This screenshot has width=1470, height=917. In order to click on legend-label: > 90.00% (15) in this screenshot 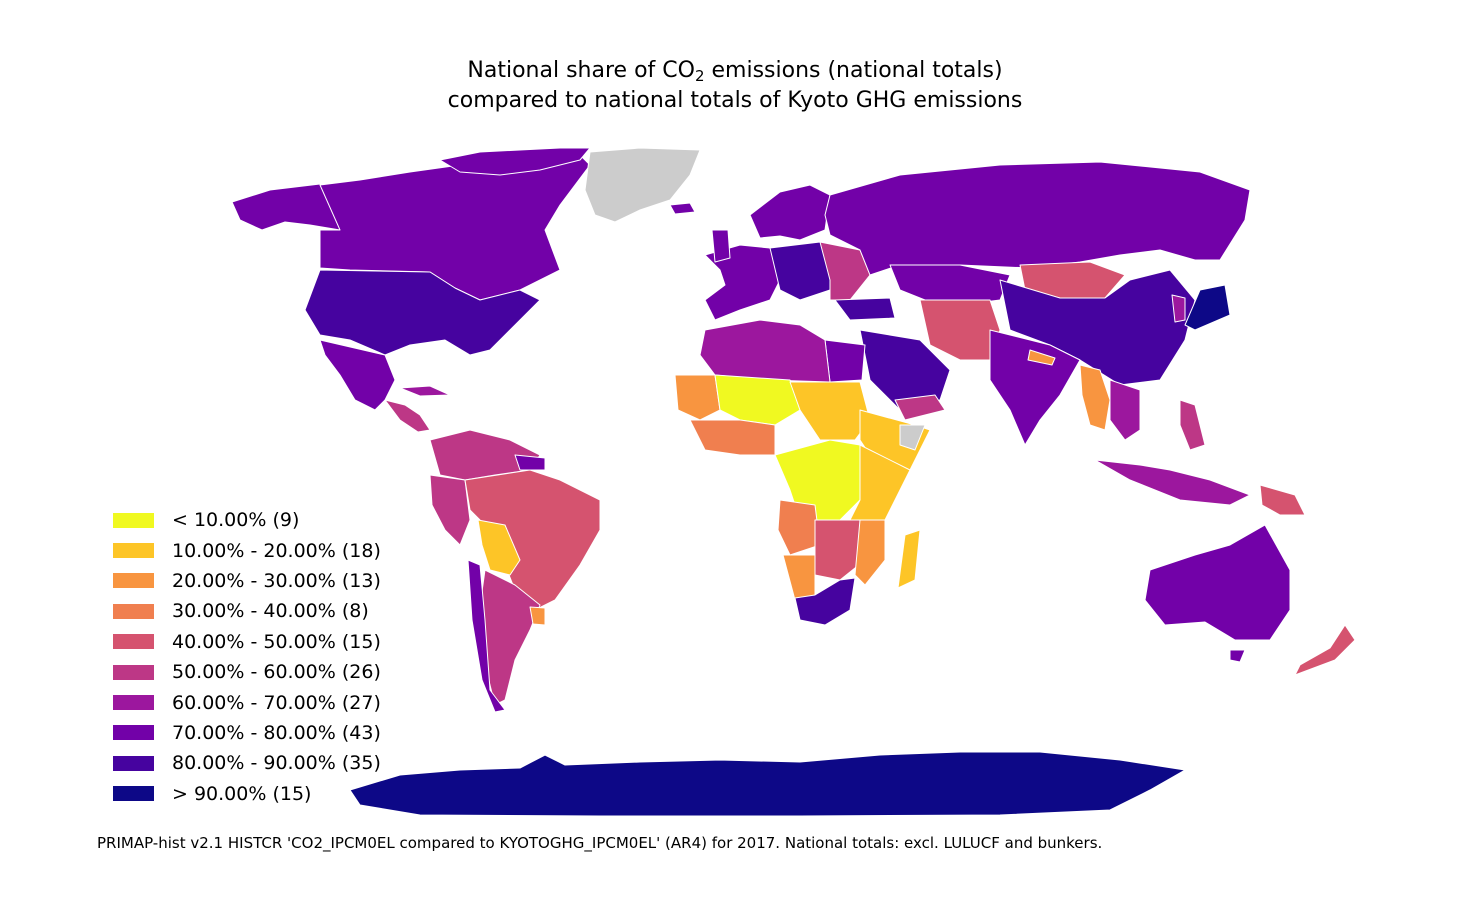, I will do `click(242, 793)`.